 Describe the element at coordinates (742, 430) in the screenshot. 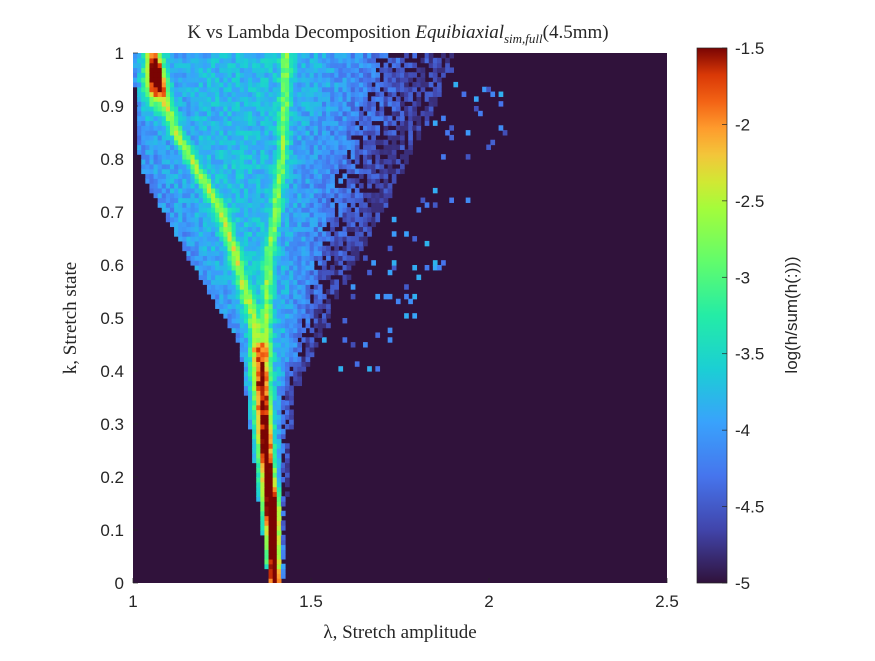

I see `colorbar-tick-label: -4` at that location.